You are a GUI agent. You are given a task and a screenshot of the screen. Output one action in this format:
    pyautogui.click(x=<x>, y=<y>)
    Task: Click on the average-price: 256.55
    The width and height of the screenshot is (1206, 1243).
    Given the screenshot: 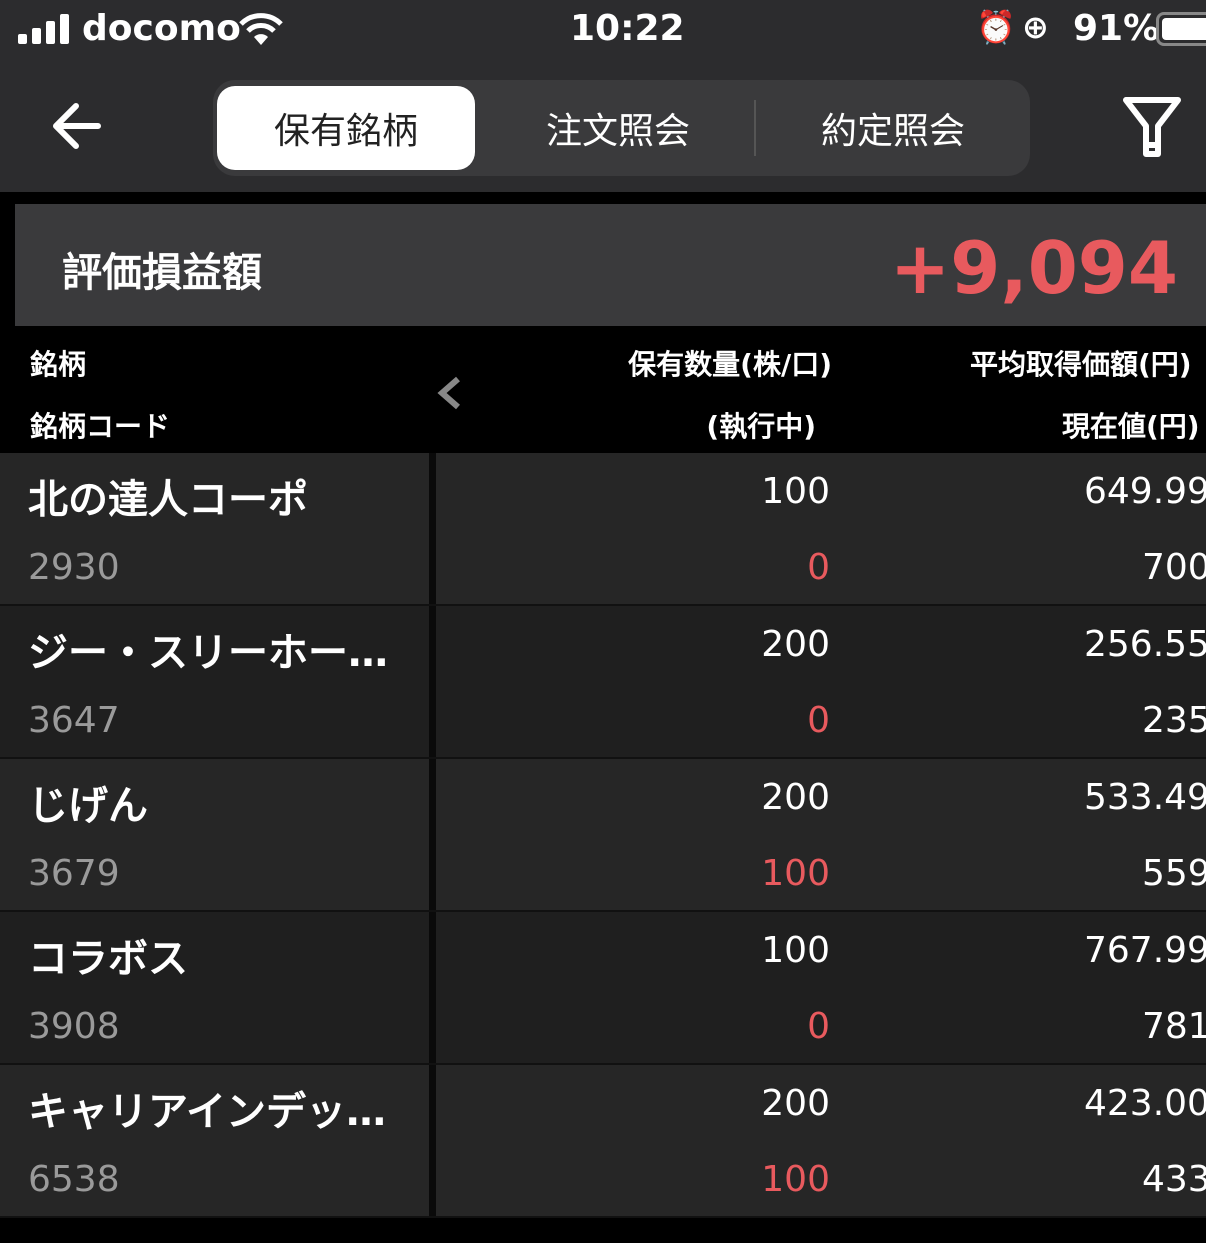 What is the action you would take?
    pyautogui.click(x=1145, y=644)
    